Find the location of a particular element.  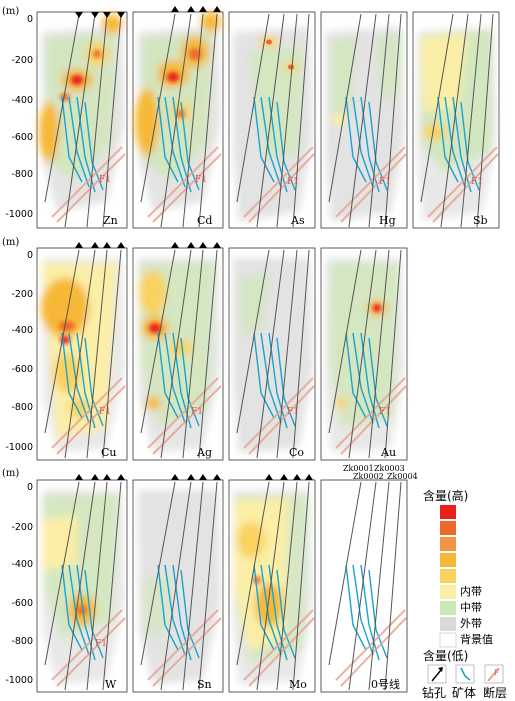

depth-axis-row-3: (m) 0 -200 -400 -600 -800 -1000 is located at coordinates (17, 577).